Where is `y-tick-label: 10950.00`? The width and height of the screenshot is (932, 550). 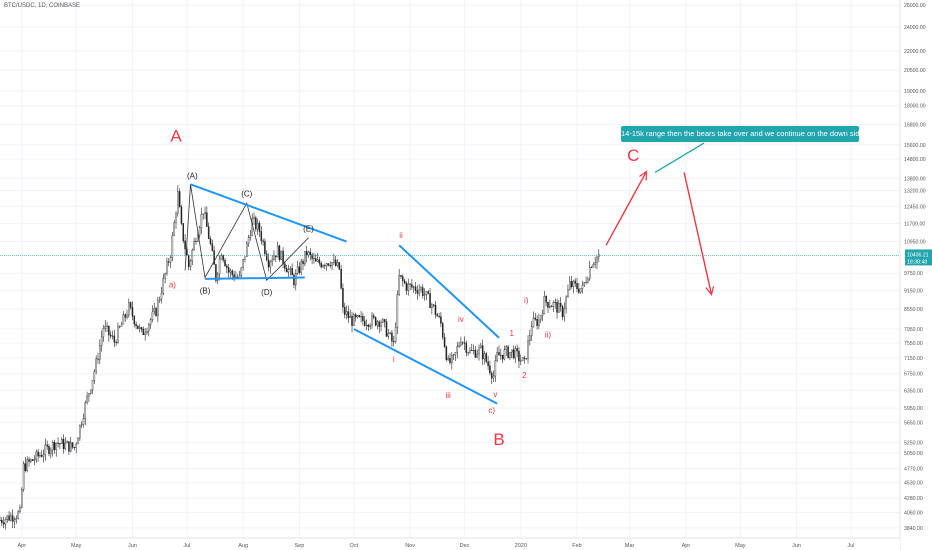 y-tick-label: 10950.00 is located at coordinates (915, 243).